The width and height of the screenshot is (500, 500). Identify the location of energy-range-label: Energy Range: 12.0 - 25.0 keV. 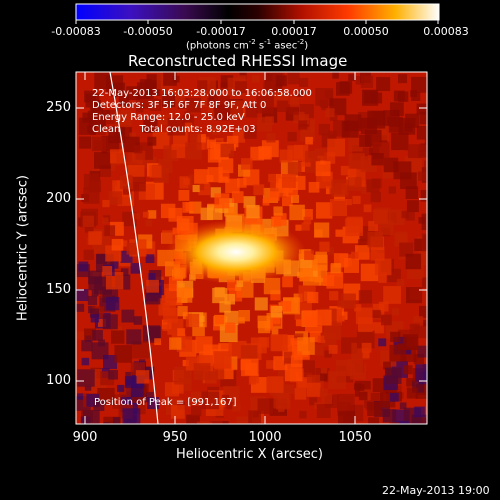
(168, 117).